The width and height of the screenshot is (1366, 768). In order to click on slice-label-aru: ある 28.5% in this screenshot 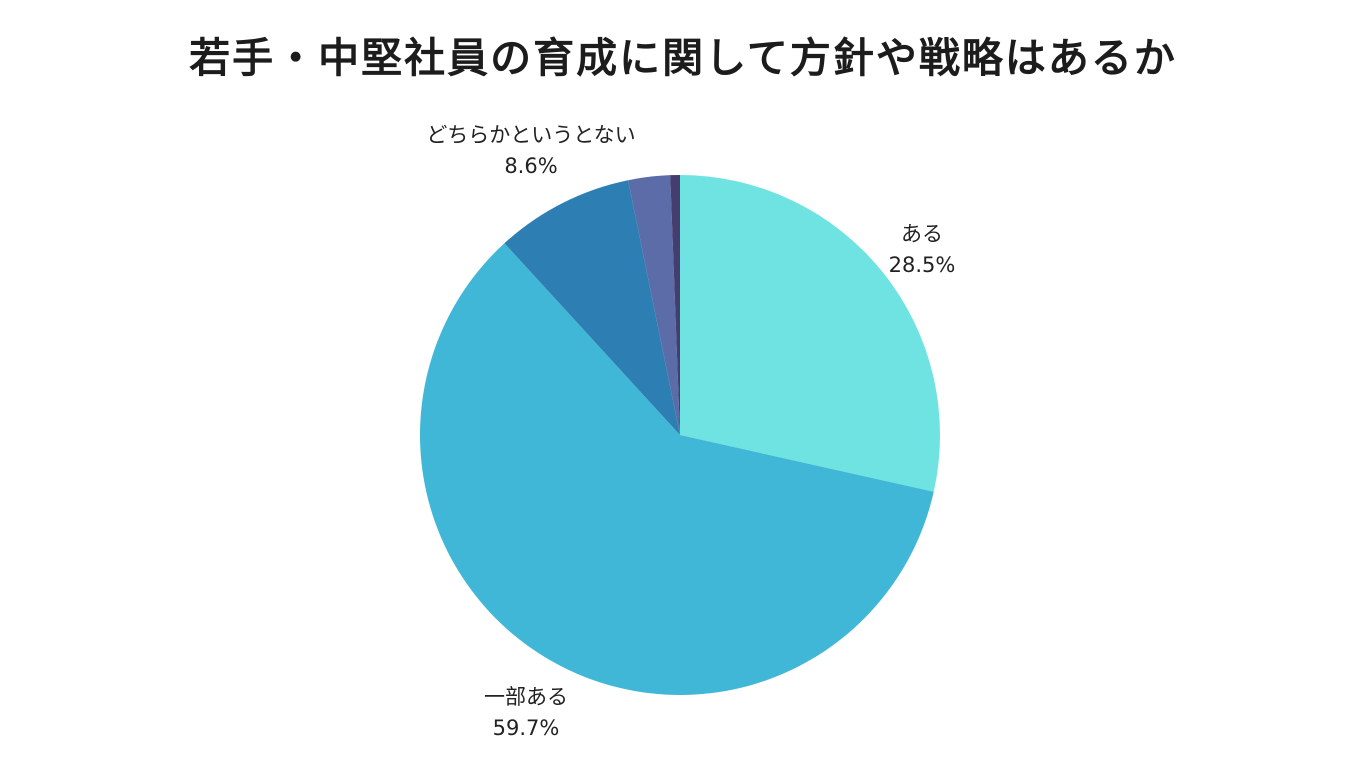, I will do `click(922, 250)`.